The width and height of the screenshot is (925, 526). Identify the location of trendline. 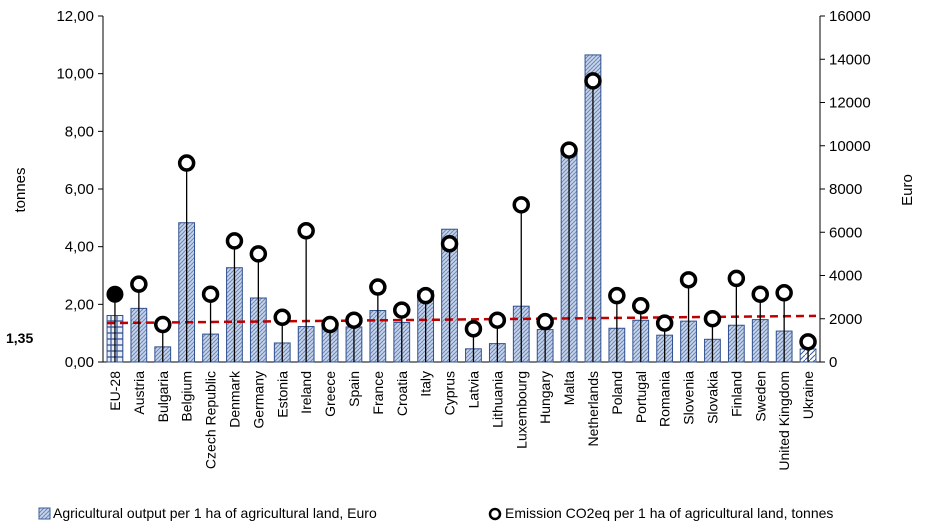
(461, 319).